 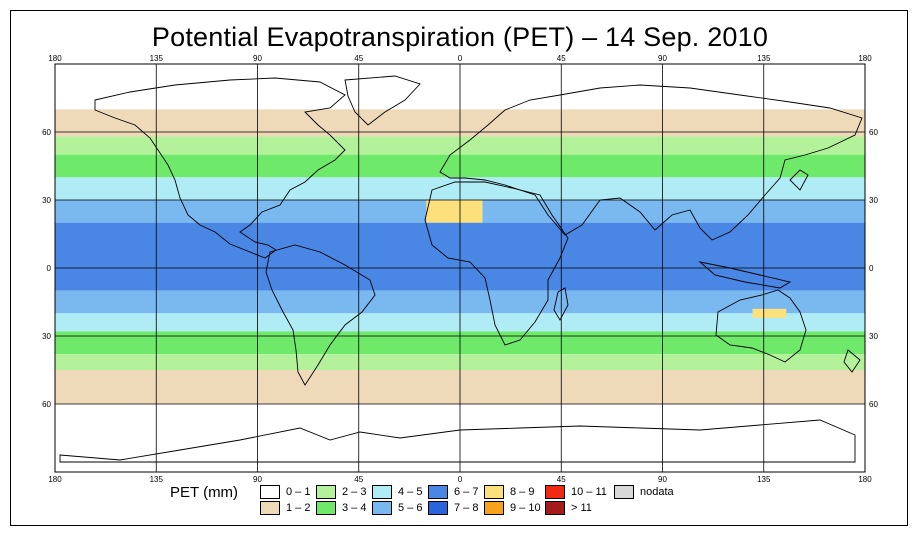 What do you see at coordinates (466, 492) in the screenshot?
I see `legend-label-6: 6 – 7` at bounding box center [466, 492].